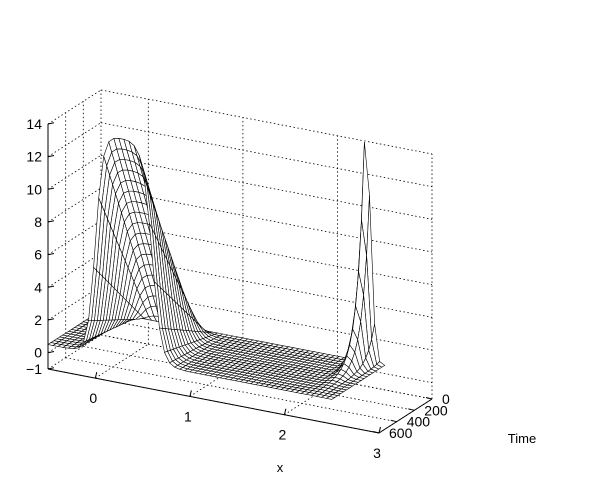 The width and height of the screenshot is (599, 482). I want to click on x-tick-label: 1, so click(188, 416).